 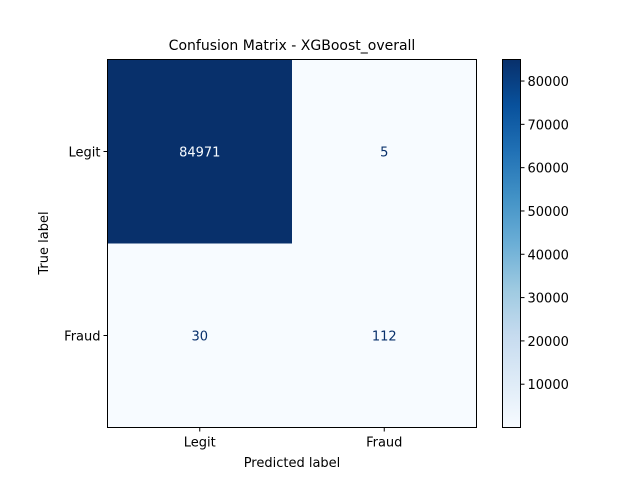 I want to click on y-tick-label: Fraud, so click(x=82, y=337).